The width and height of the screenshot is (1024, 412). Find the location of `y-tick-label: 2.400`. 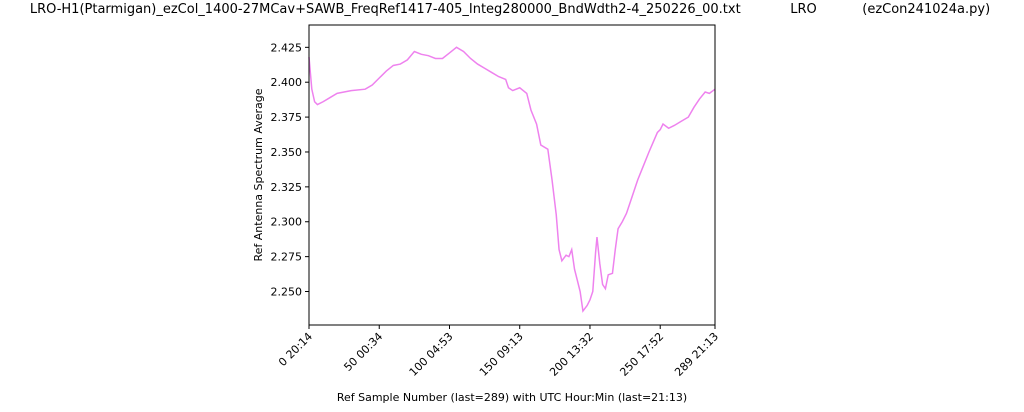

y-tick-label: 2.400 is located at coordinates (287, 82).